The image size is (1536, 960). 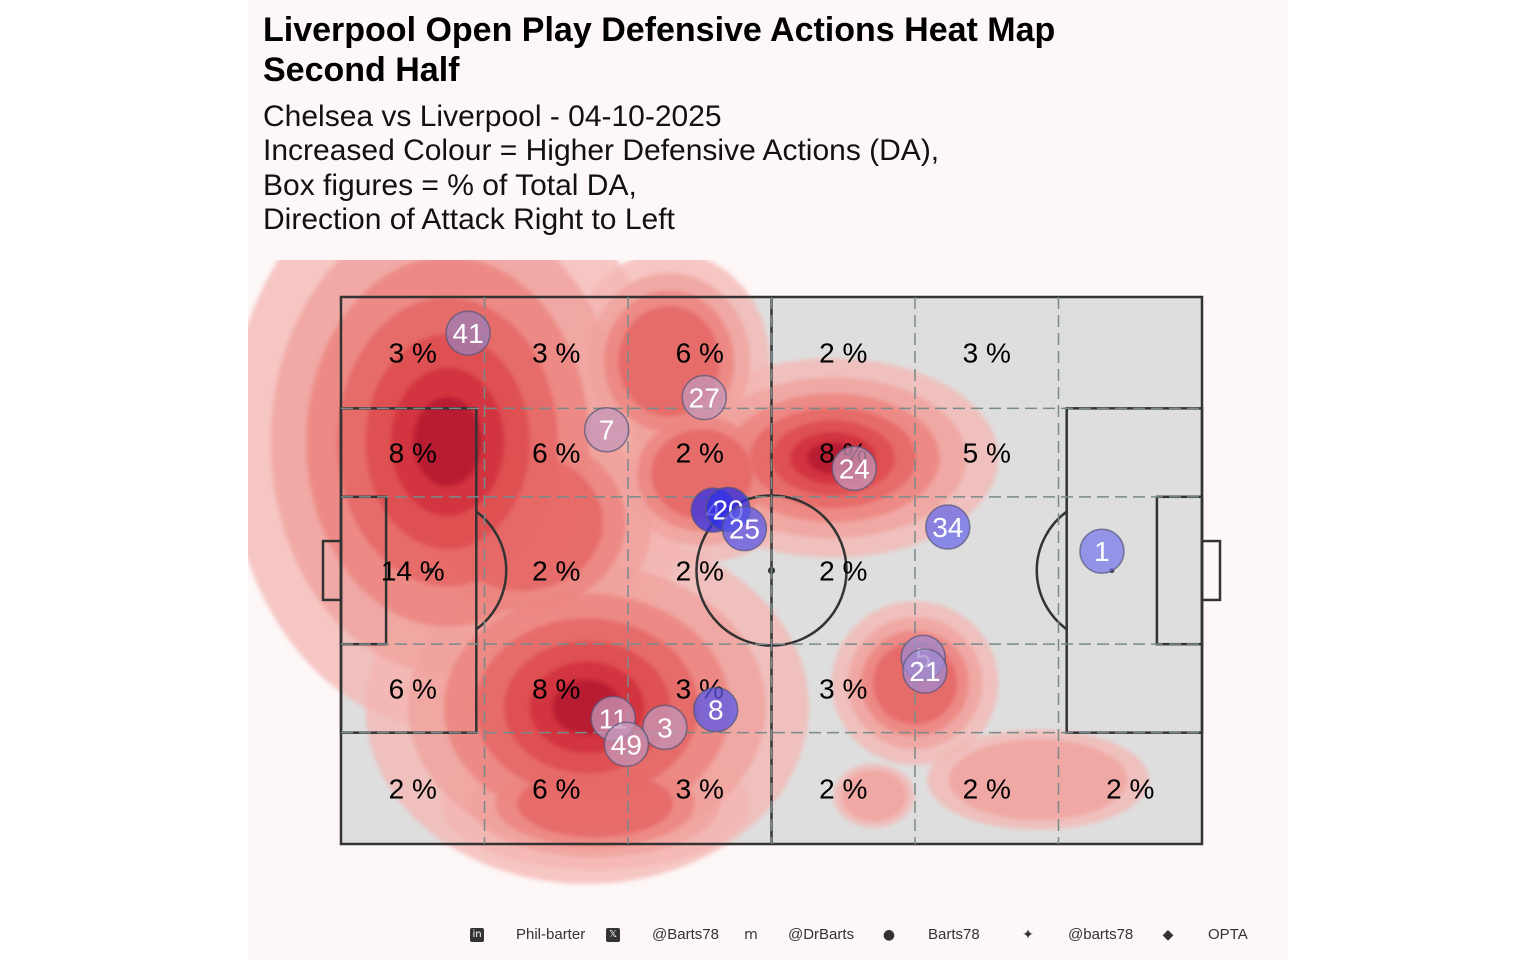 I want to click on player-marker: 41, so click(x=468, y=333).